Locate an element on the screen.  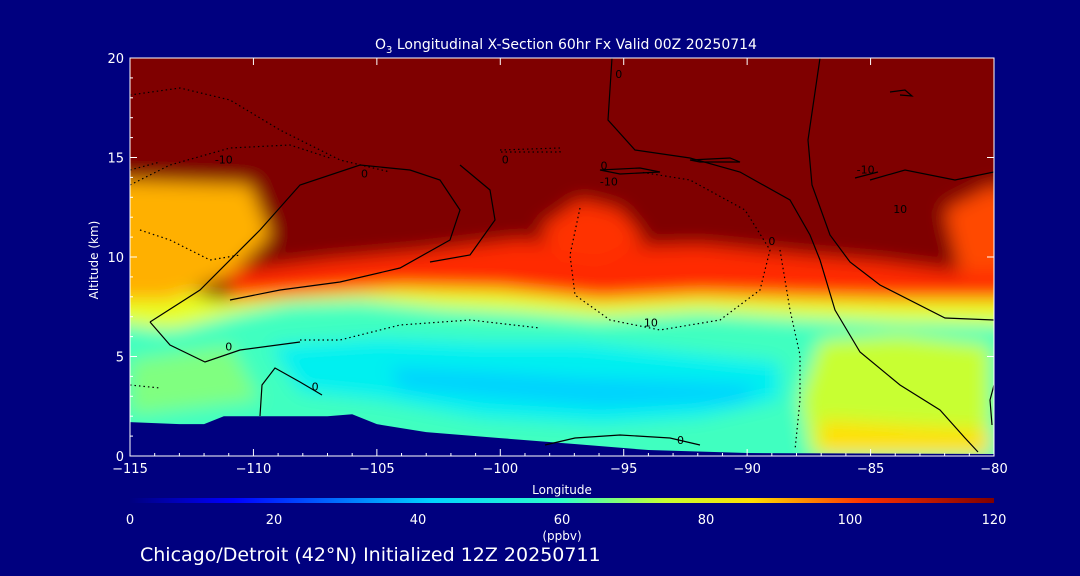
x-tick-label: −80 is located at coordinates (993, 469).